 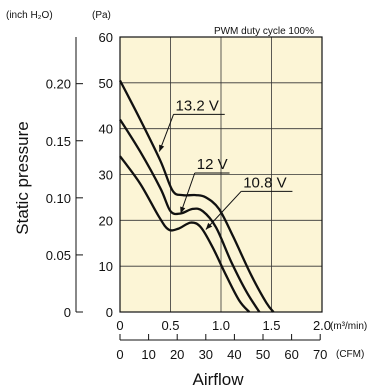 I want to click on cfm-tick-label: 30, so click(x=206, y=354).